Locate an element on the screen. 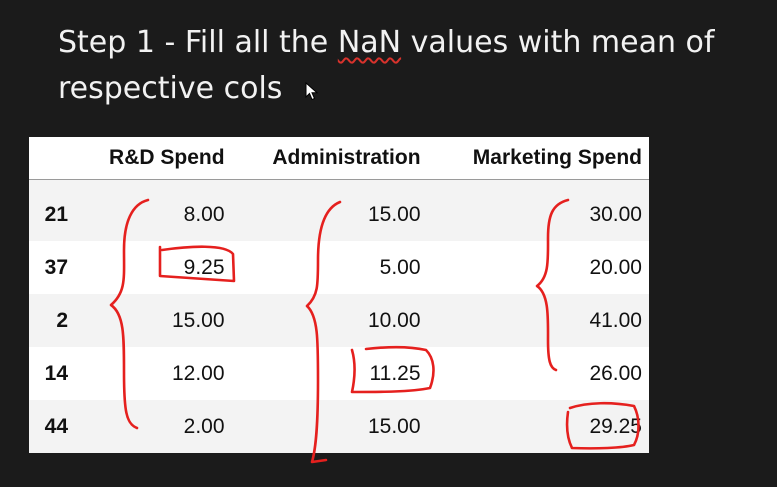 The height and width of the screenshot is (487, 777). marketing-spend-cell: 30.00 is located at coordinates (538, 210).